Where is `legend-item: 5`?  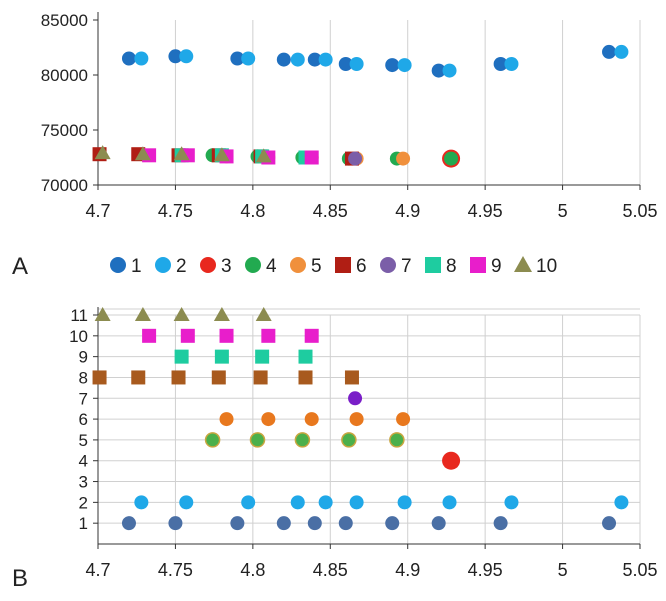
legend-item: 5 is located at coordinates (306, 266).